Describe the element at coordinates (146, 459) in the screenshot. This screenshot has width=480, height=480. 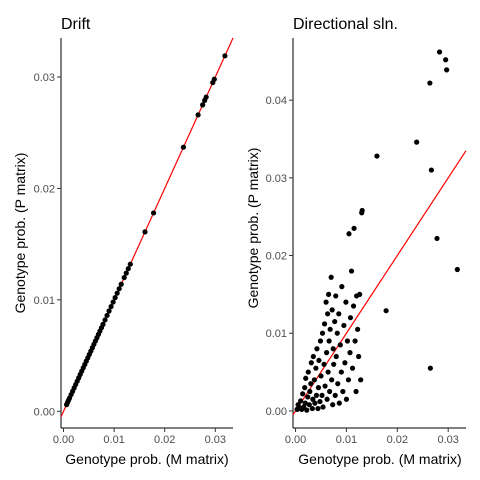
I see `drift-x-axis-title: Genotype prob. (M matrix)` at that location.